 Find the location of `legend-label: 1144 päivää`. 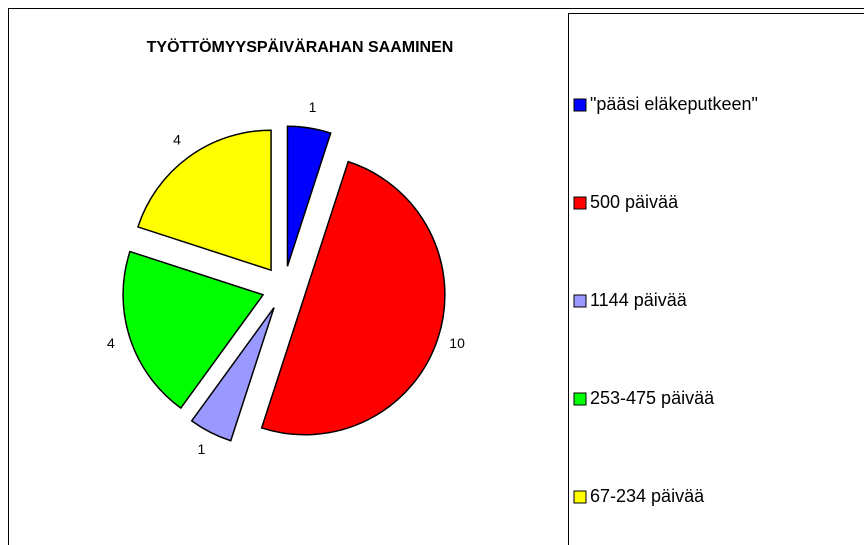

legend-label: 1144 päivää is located at coordinates (639, 300).